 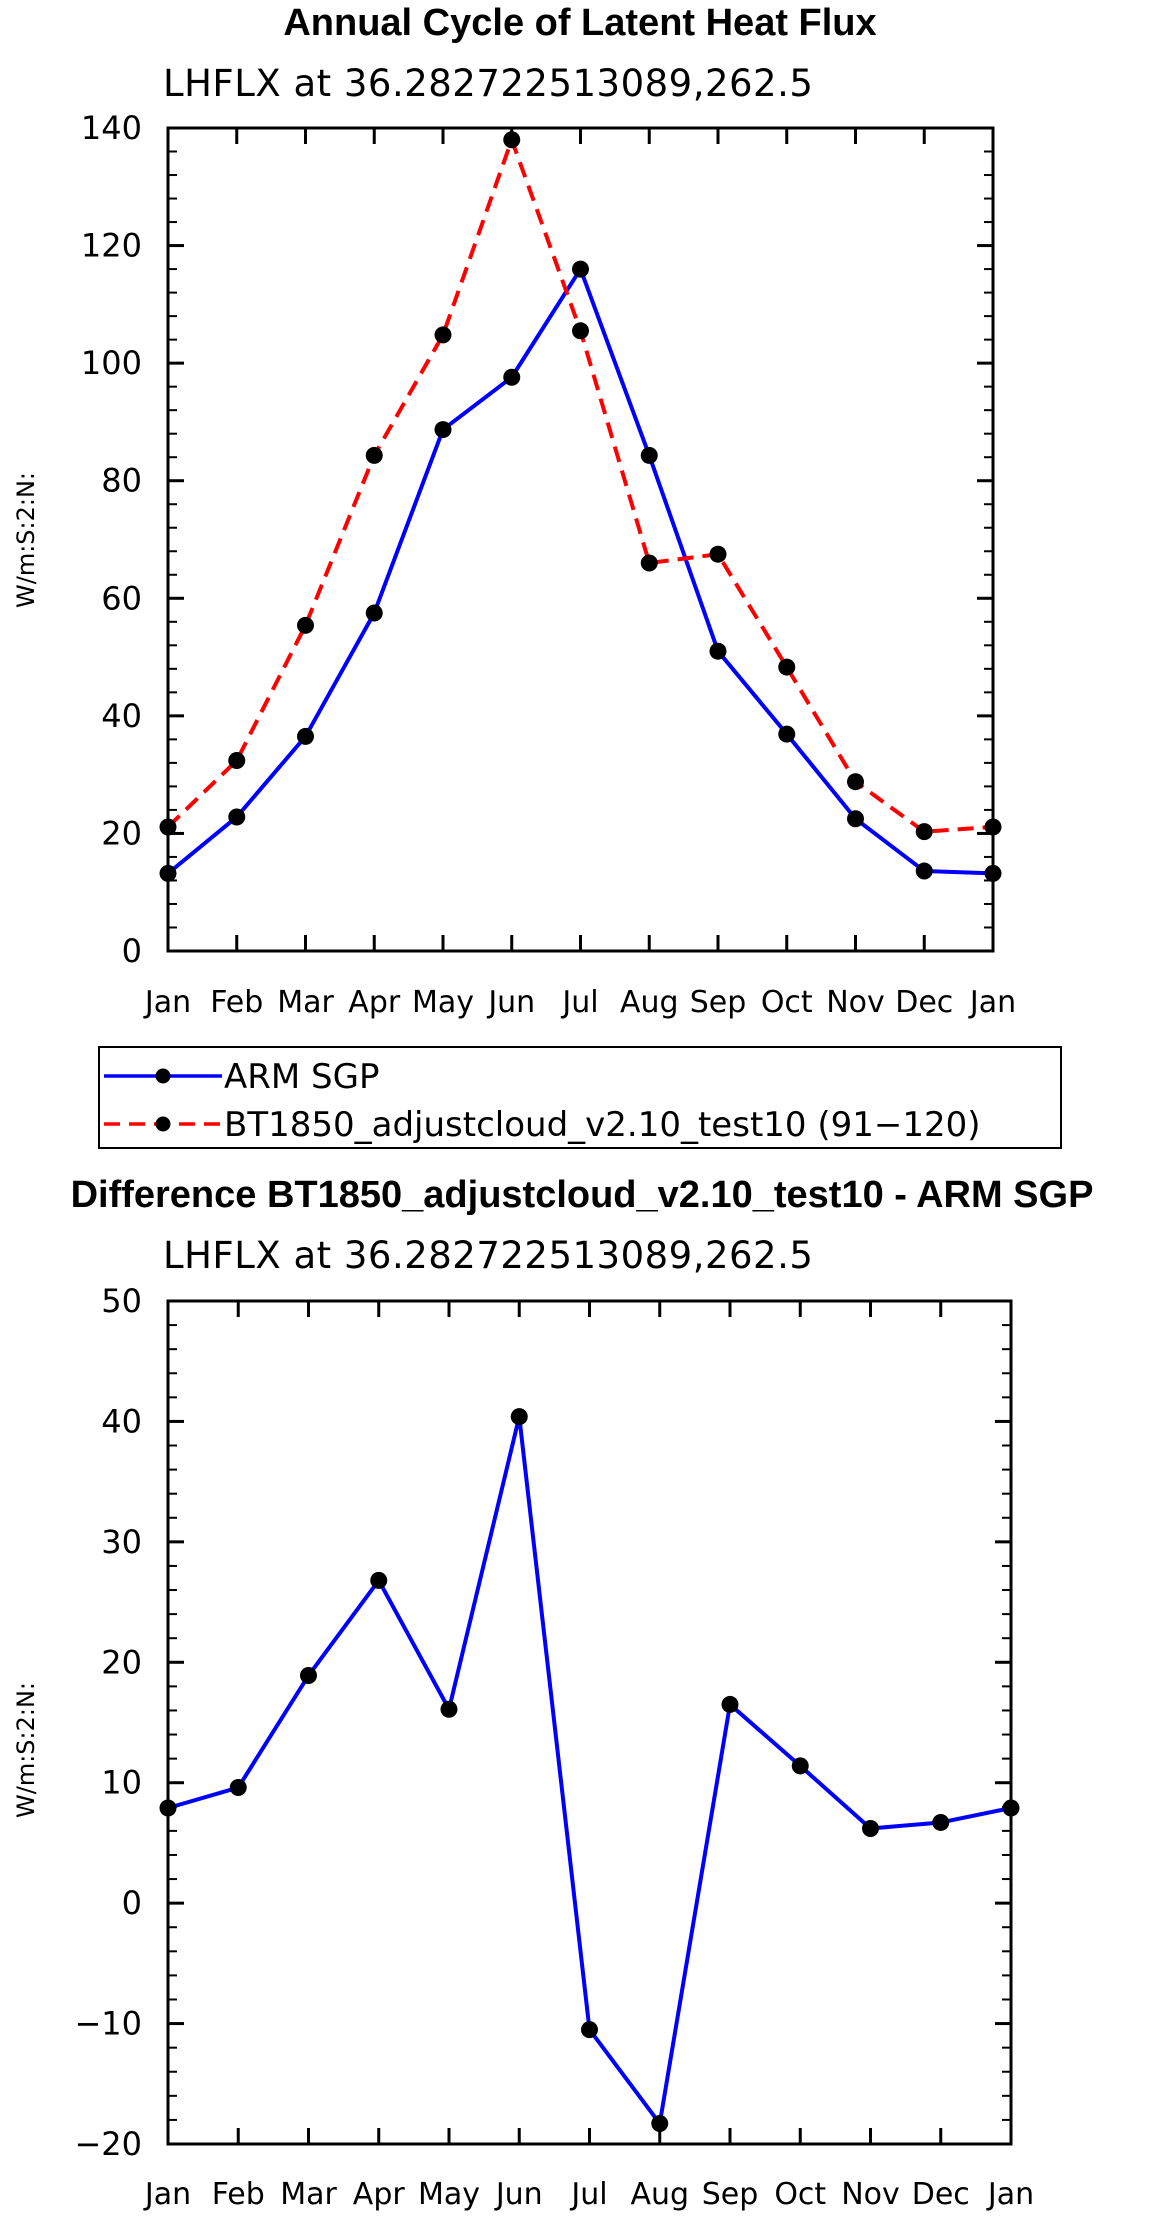 I want to click on y-tick-label: 30, so click(x=121, y=1542).